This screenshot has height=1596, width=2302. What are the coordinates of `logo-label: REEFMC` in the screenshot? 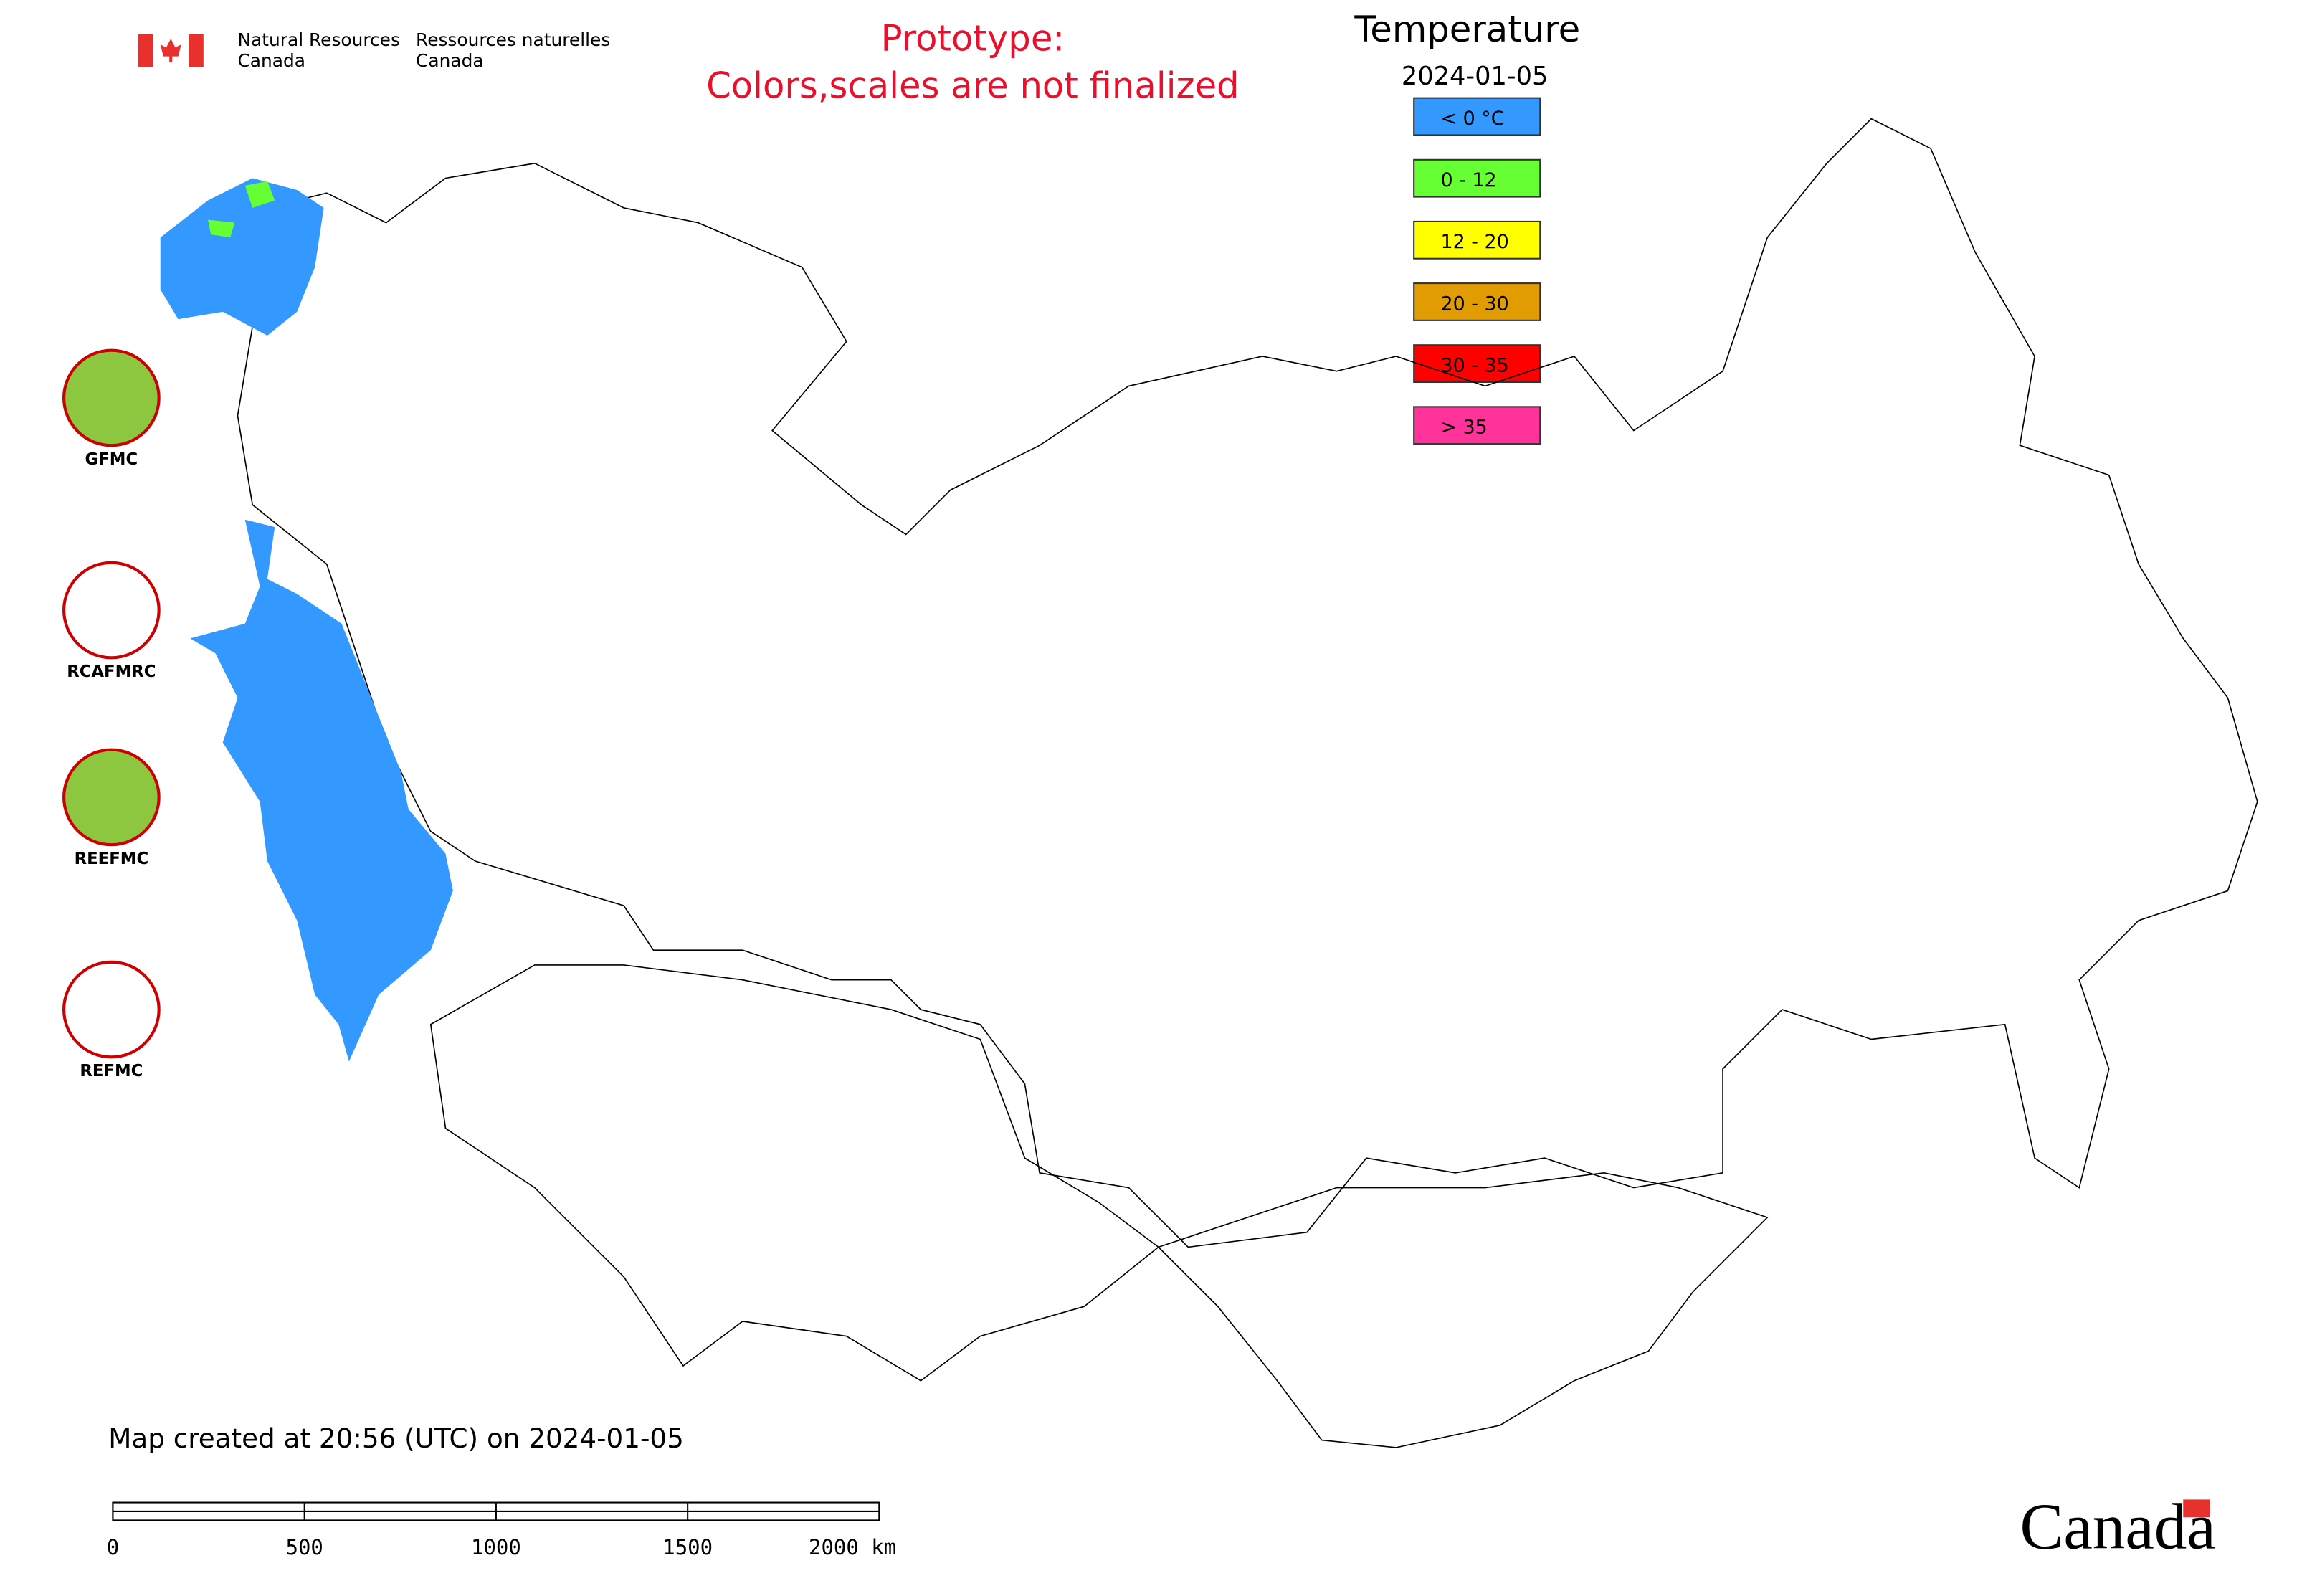 It's located at (112, 859).